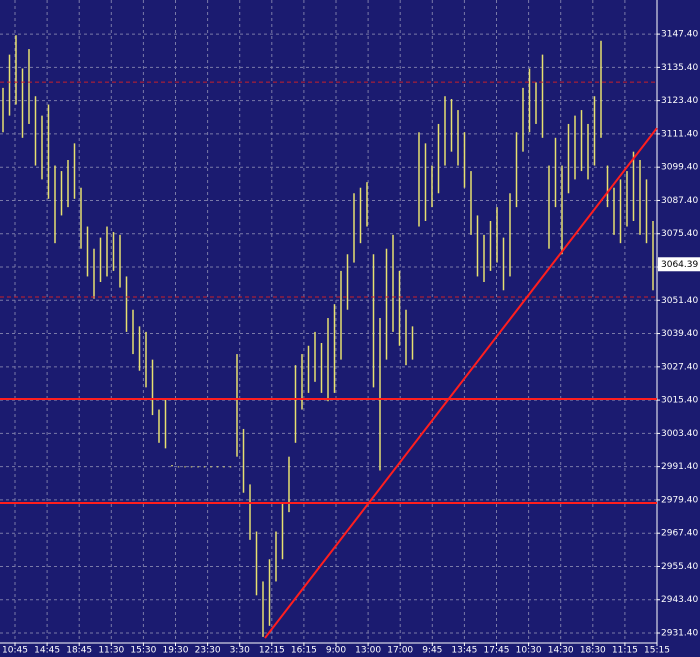  What do you see at coordinates (464, 651) in the screenshot?
I see `x-tick-label: 13:45` at bounding box center [464, 651].